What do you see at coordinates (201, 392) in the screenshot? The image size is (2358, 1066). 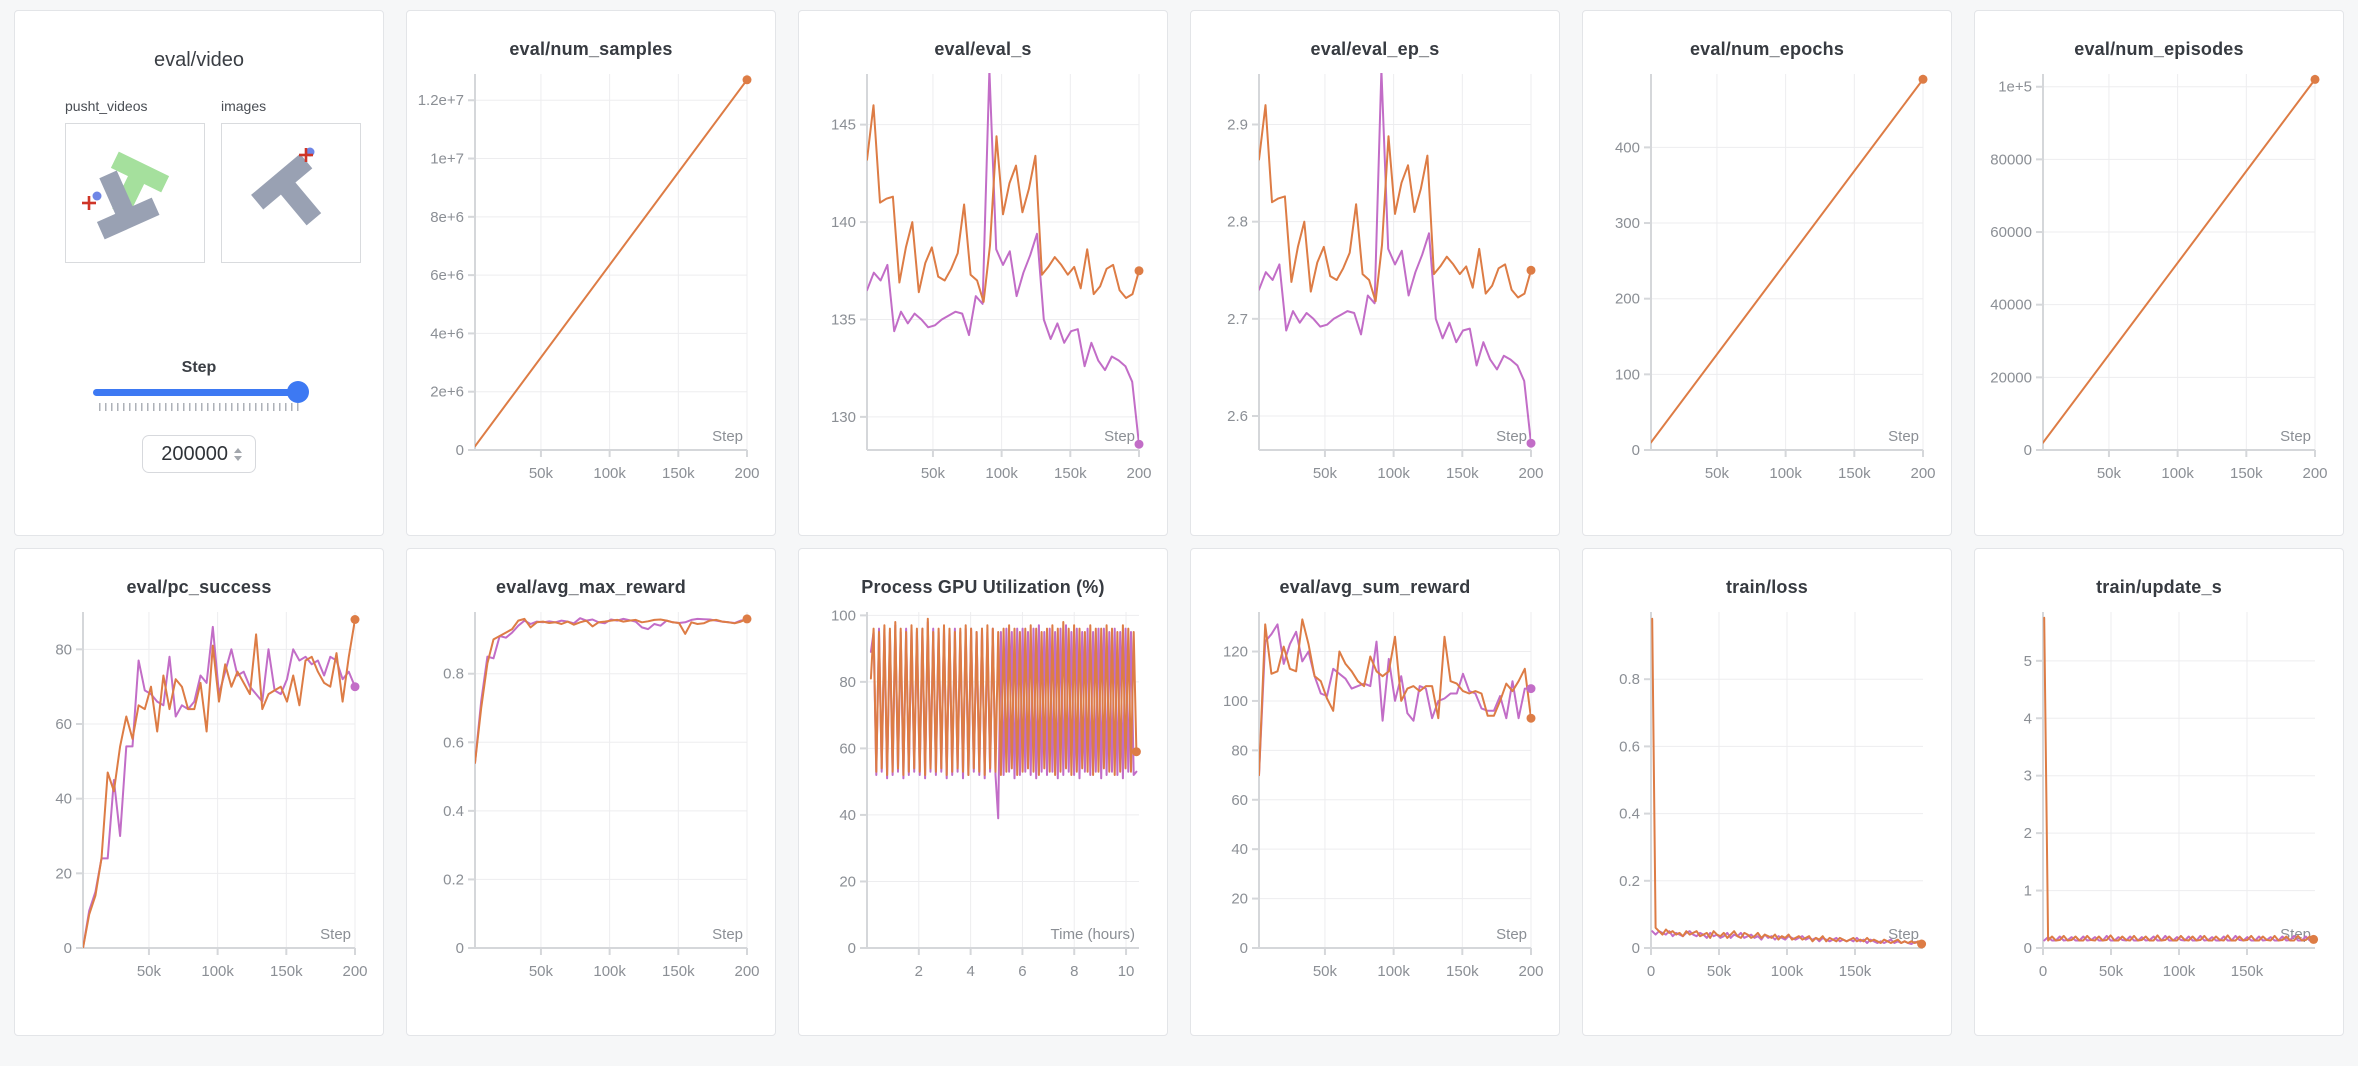 I see `step-slider` at bounding box center [201, 392].